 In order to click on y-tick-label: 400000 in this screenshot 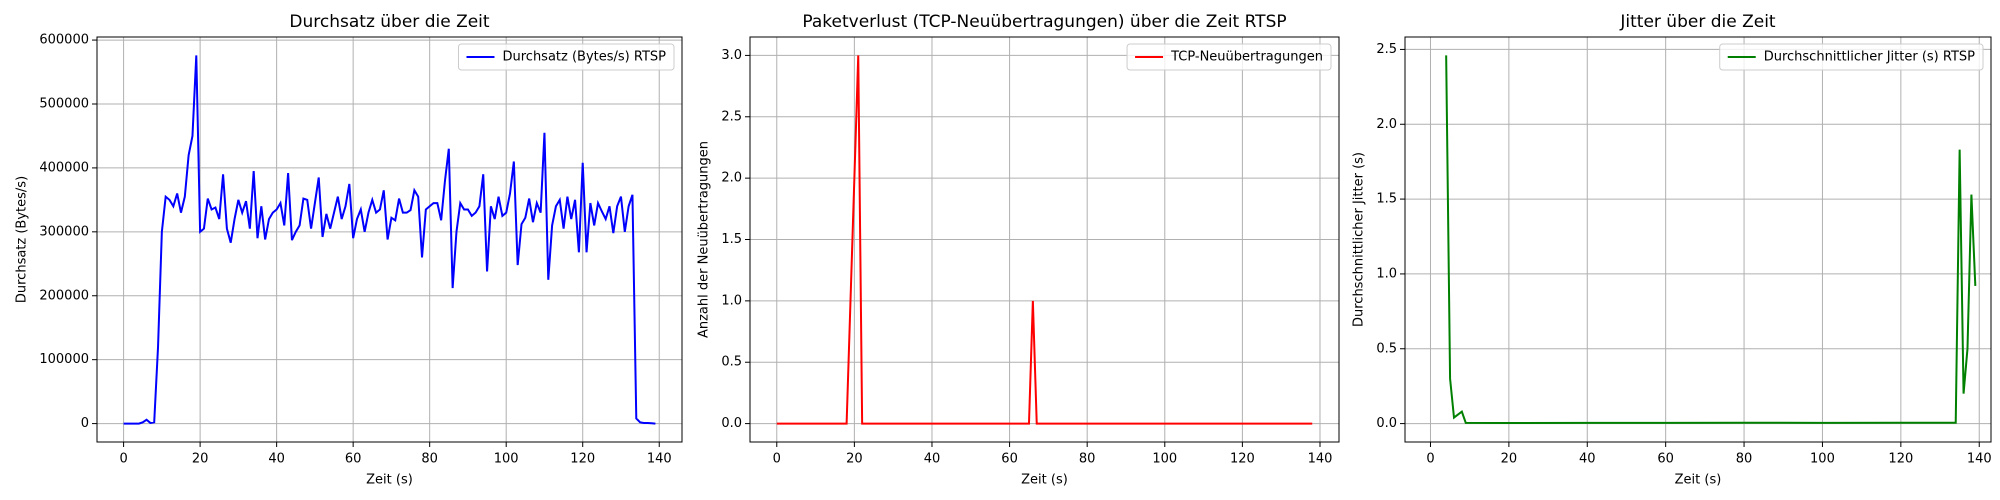, I will do `click(64, 167)`.